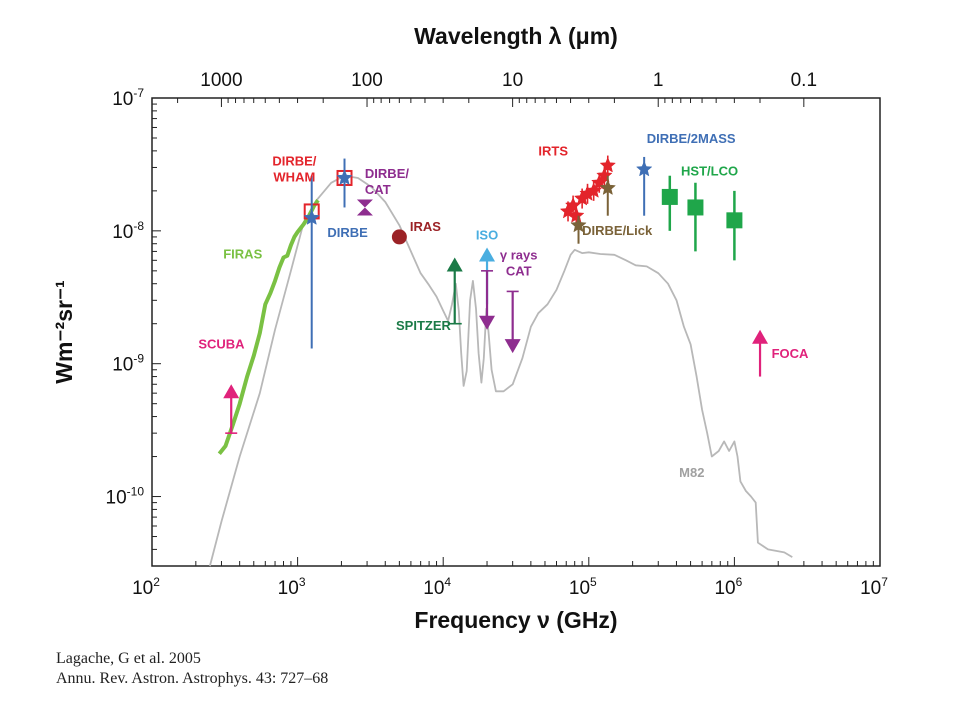 Image resolution: width=960 pixels, height=720 pixels. What do you see at coordinates (437, 587) in the screenshot?
I see `x-tick-label: 10⁴` at bounding box center [437, 587].